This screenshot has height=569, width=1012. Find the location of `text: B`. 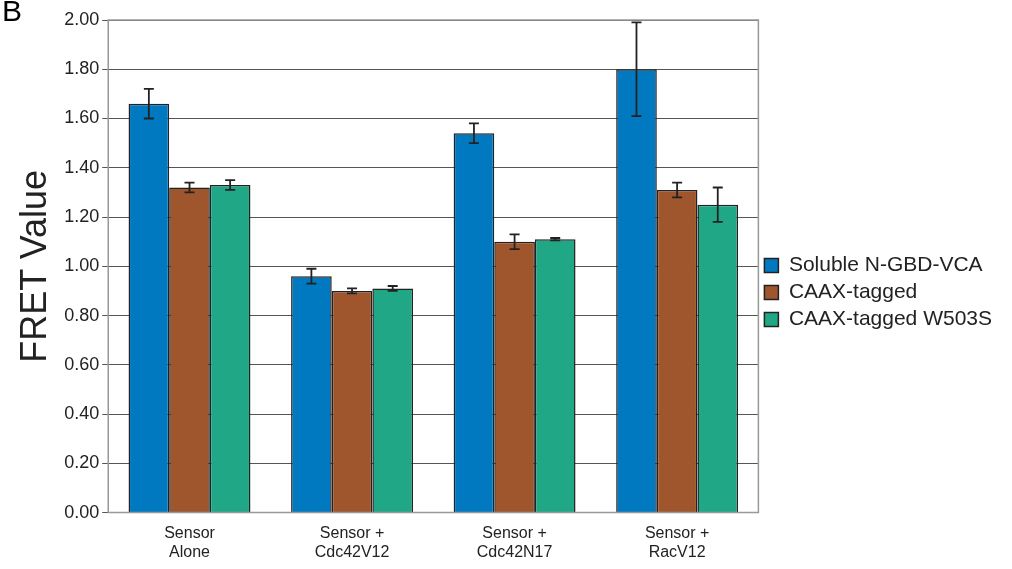

text: B is located at coordinates (12, 13).